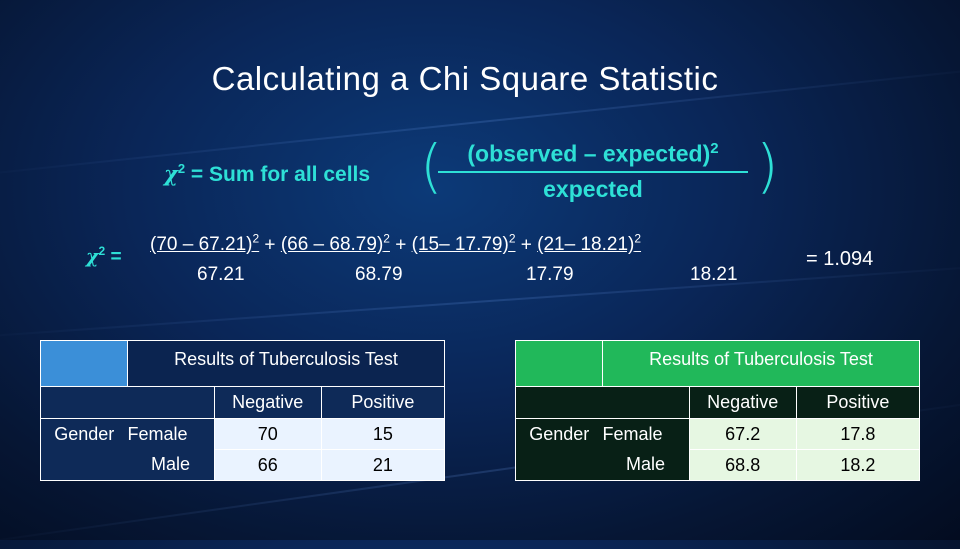 The image size is (960, 549). What do you see at coordinates (289, 174) in the screenshot?
I see `sum-text: Sum for all cells` at bounding box center [289, 174].